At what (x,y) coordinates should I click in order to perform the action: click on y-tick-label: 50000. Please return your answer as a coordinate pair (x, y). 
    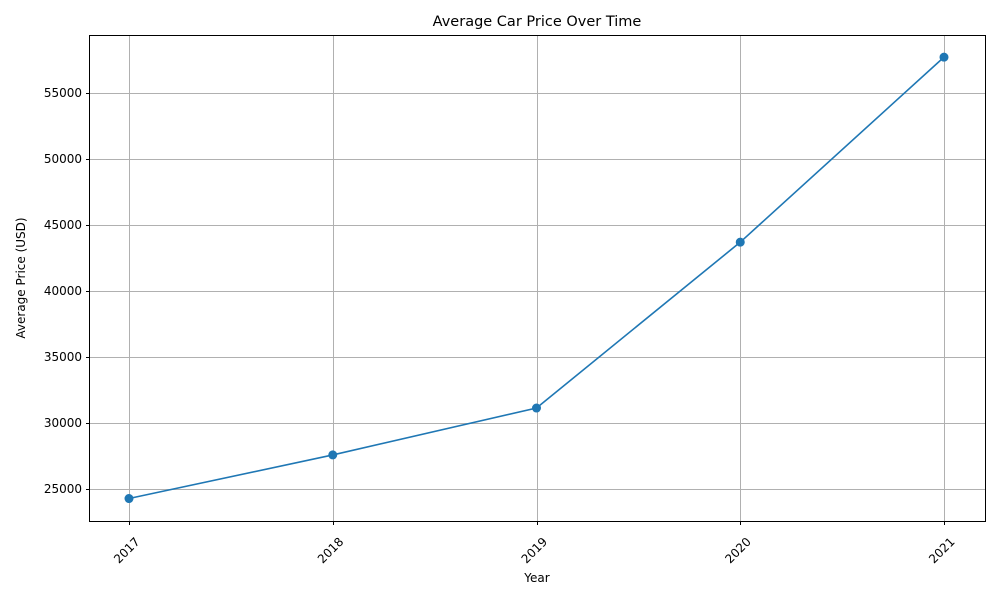
    Looking at the image, I should click on (63, 159).